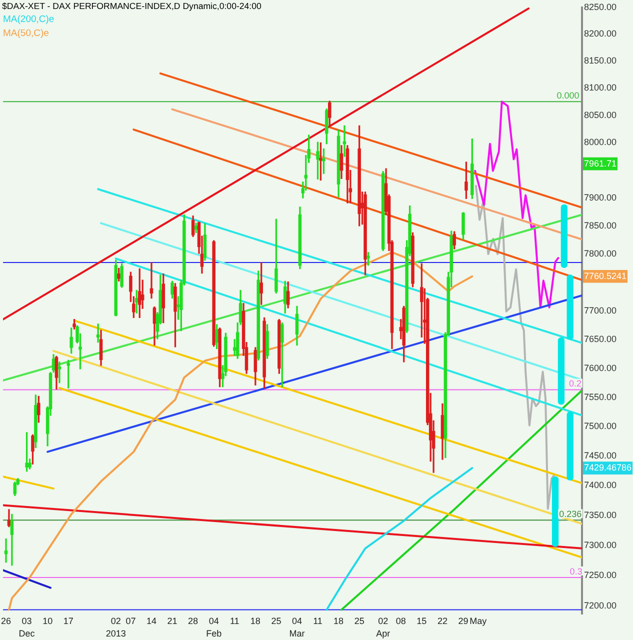 The image size is (633, 640). I want to click on x-tick-label: 28, so click(193, 621).